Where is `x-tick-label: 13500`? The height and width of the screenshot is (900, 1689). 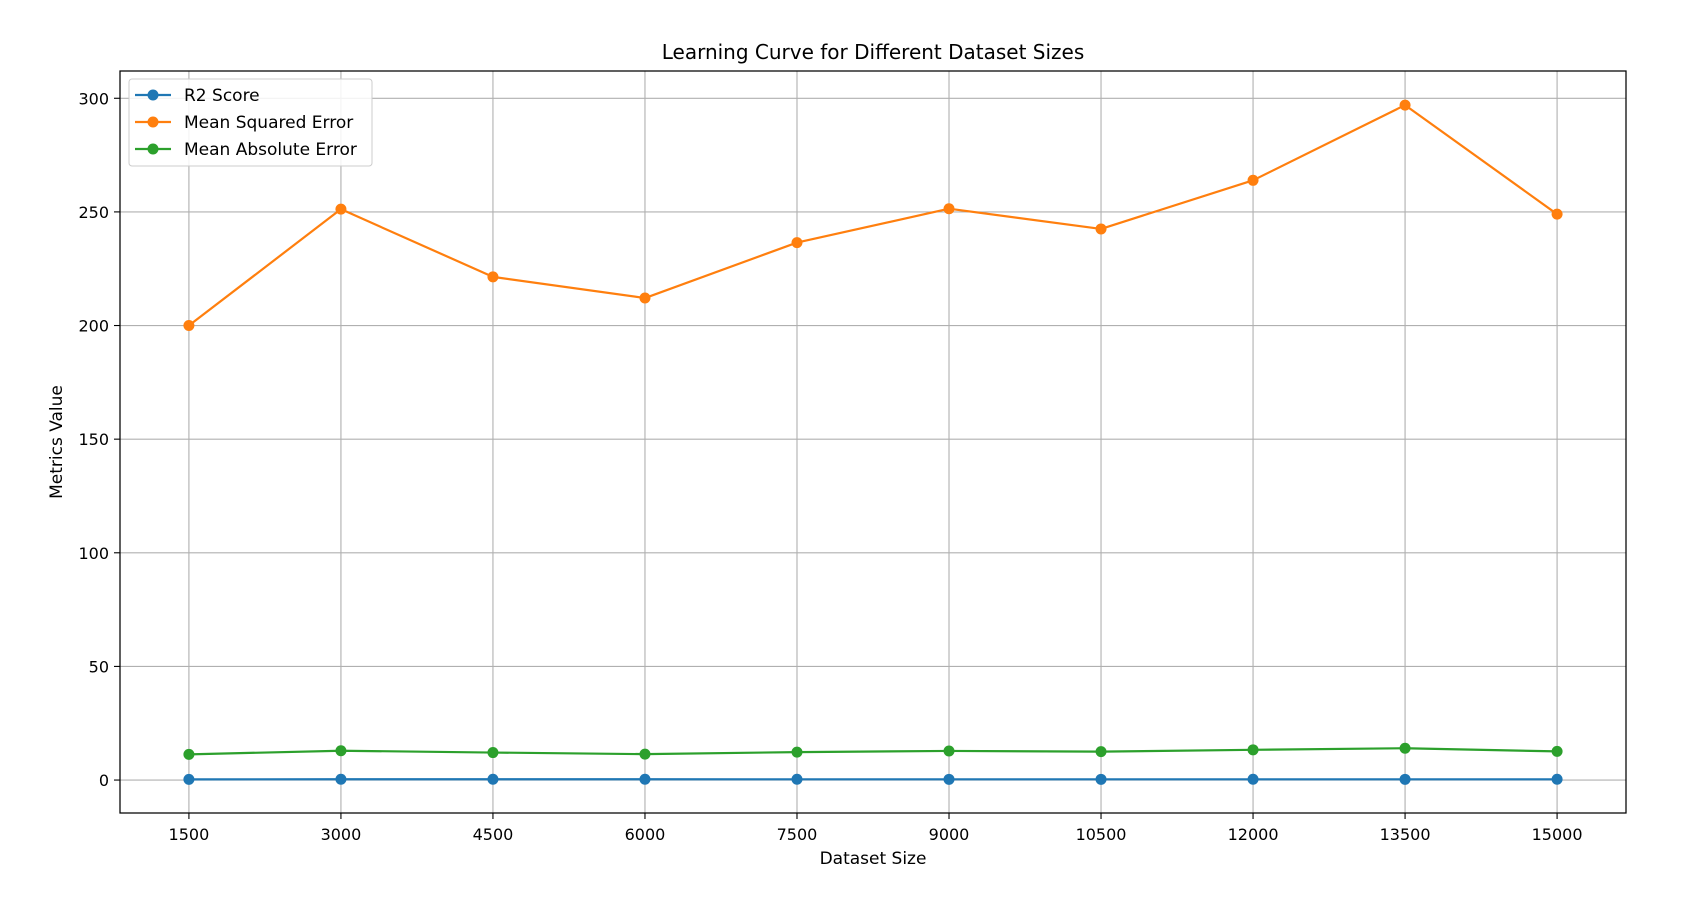 x-tick-label: 13500 is located at coordinates (1405, 834).